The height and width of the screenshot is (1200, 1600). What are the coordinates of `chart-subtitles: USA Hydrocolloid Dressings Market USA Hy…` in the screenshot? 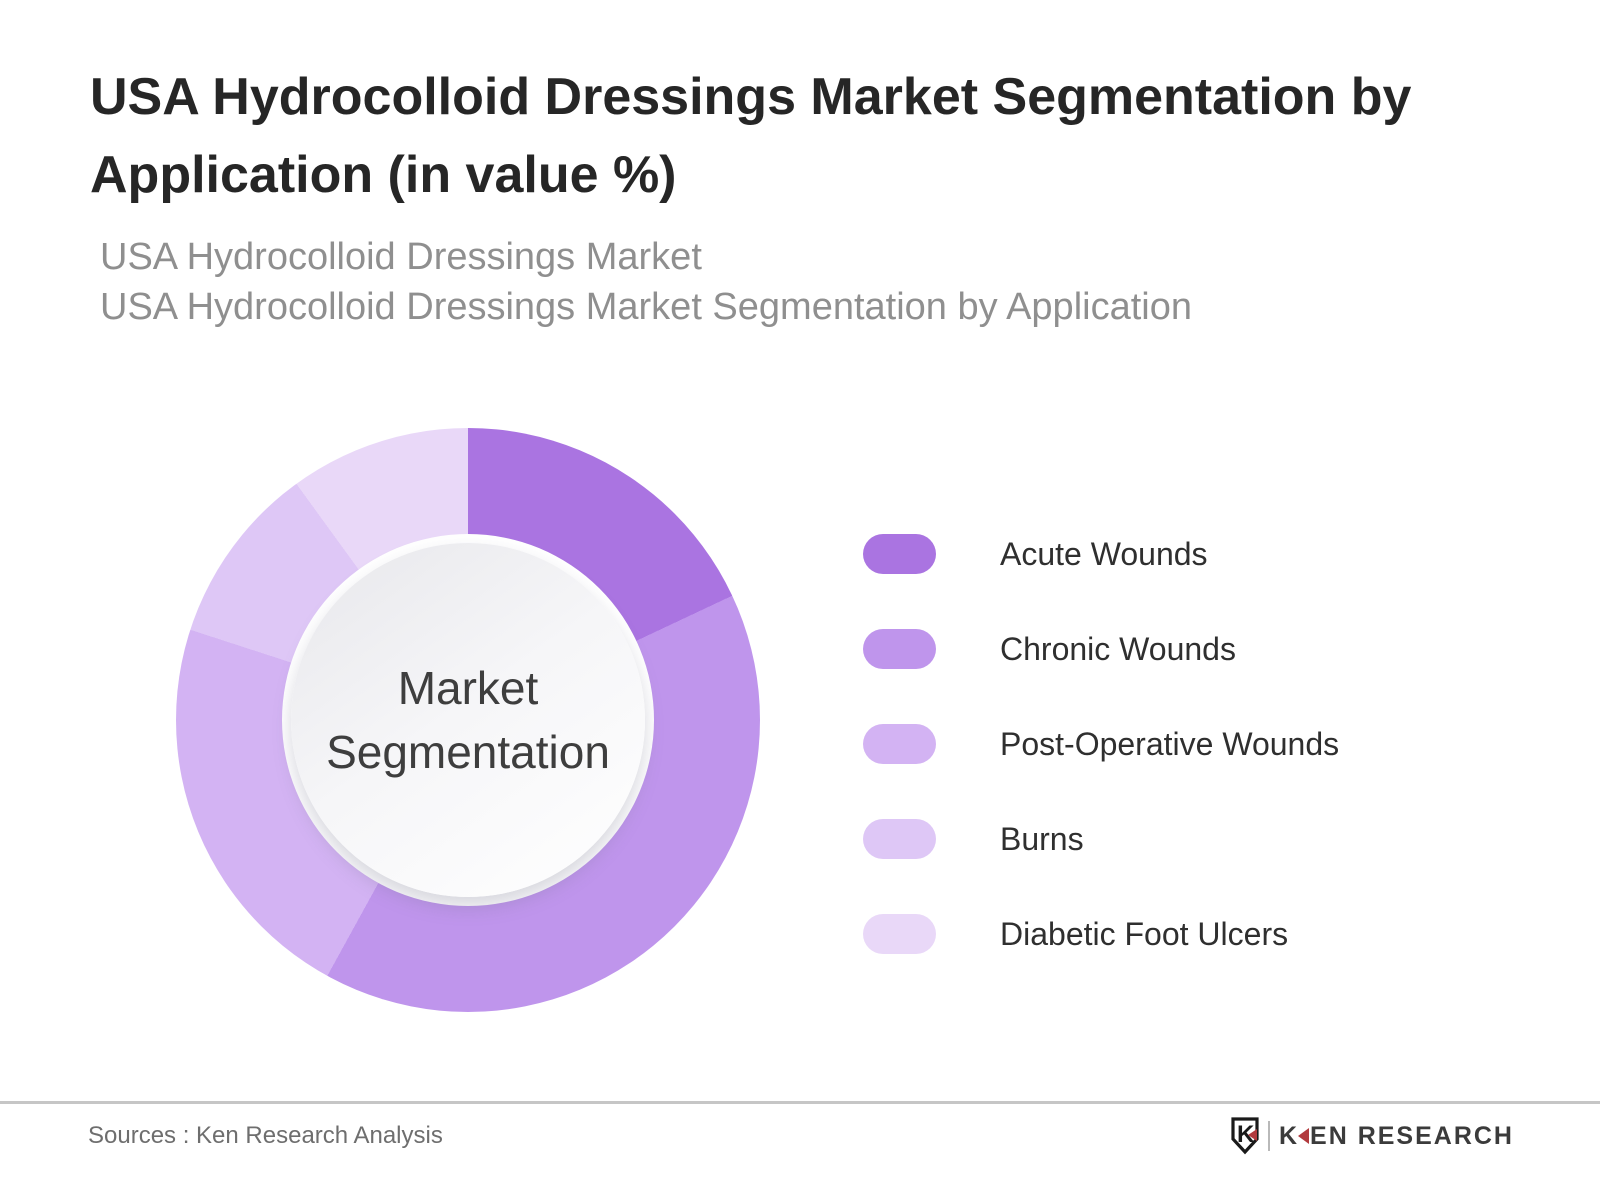 It's located at (800, 282).